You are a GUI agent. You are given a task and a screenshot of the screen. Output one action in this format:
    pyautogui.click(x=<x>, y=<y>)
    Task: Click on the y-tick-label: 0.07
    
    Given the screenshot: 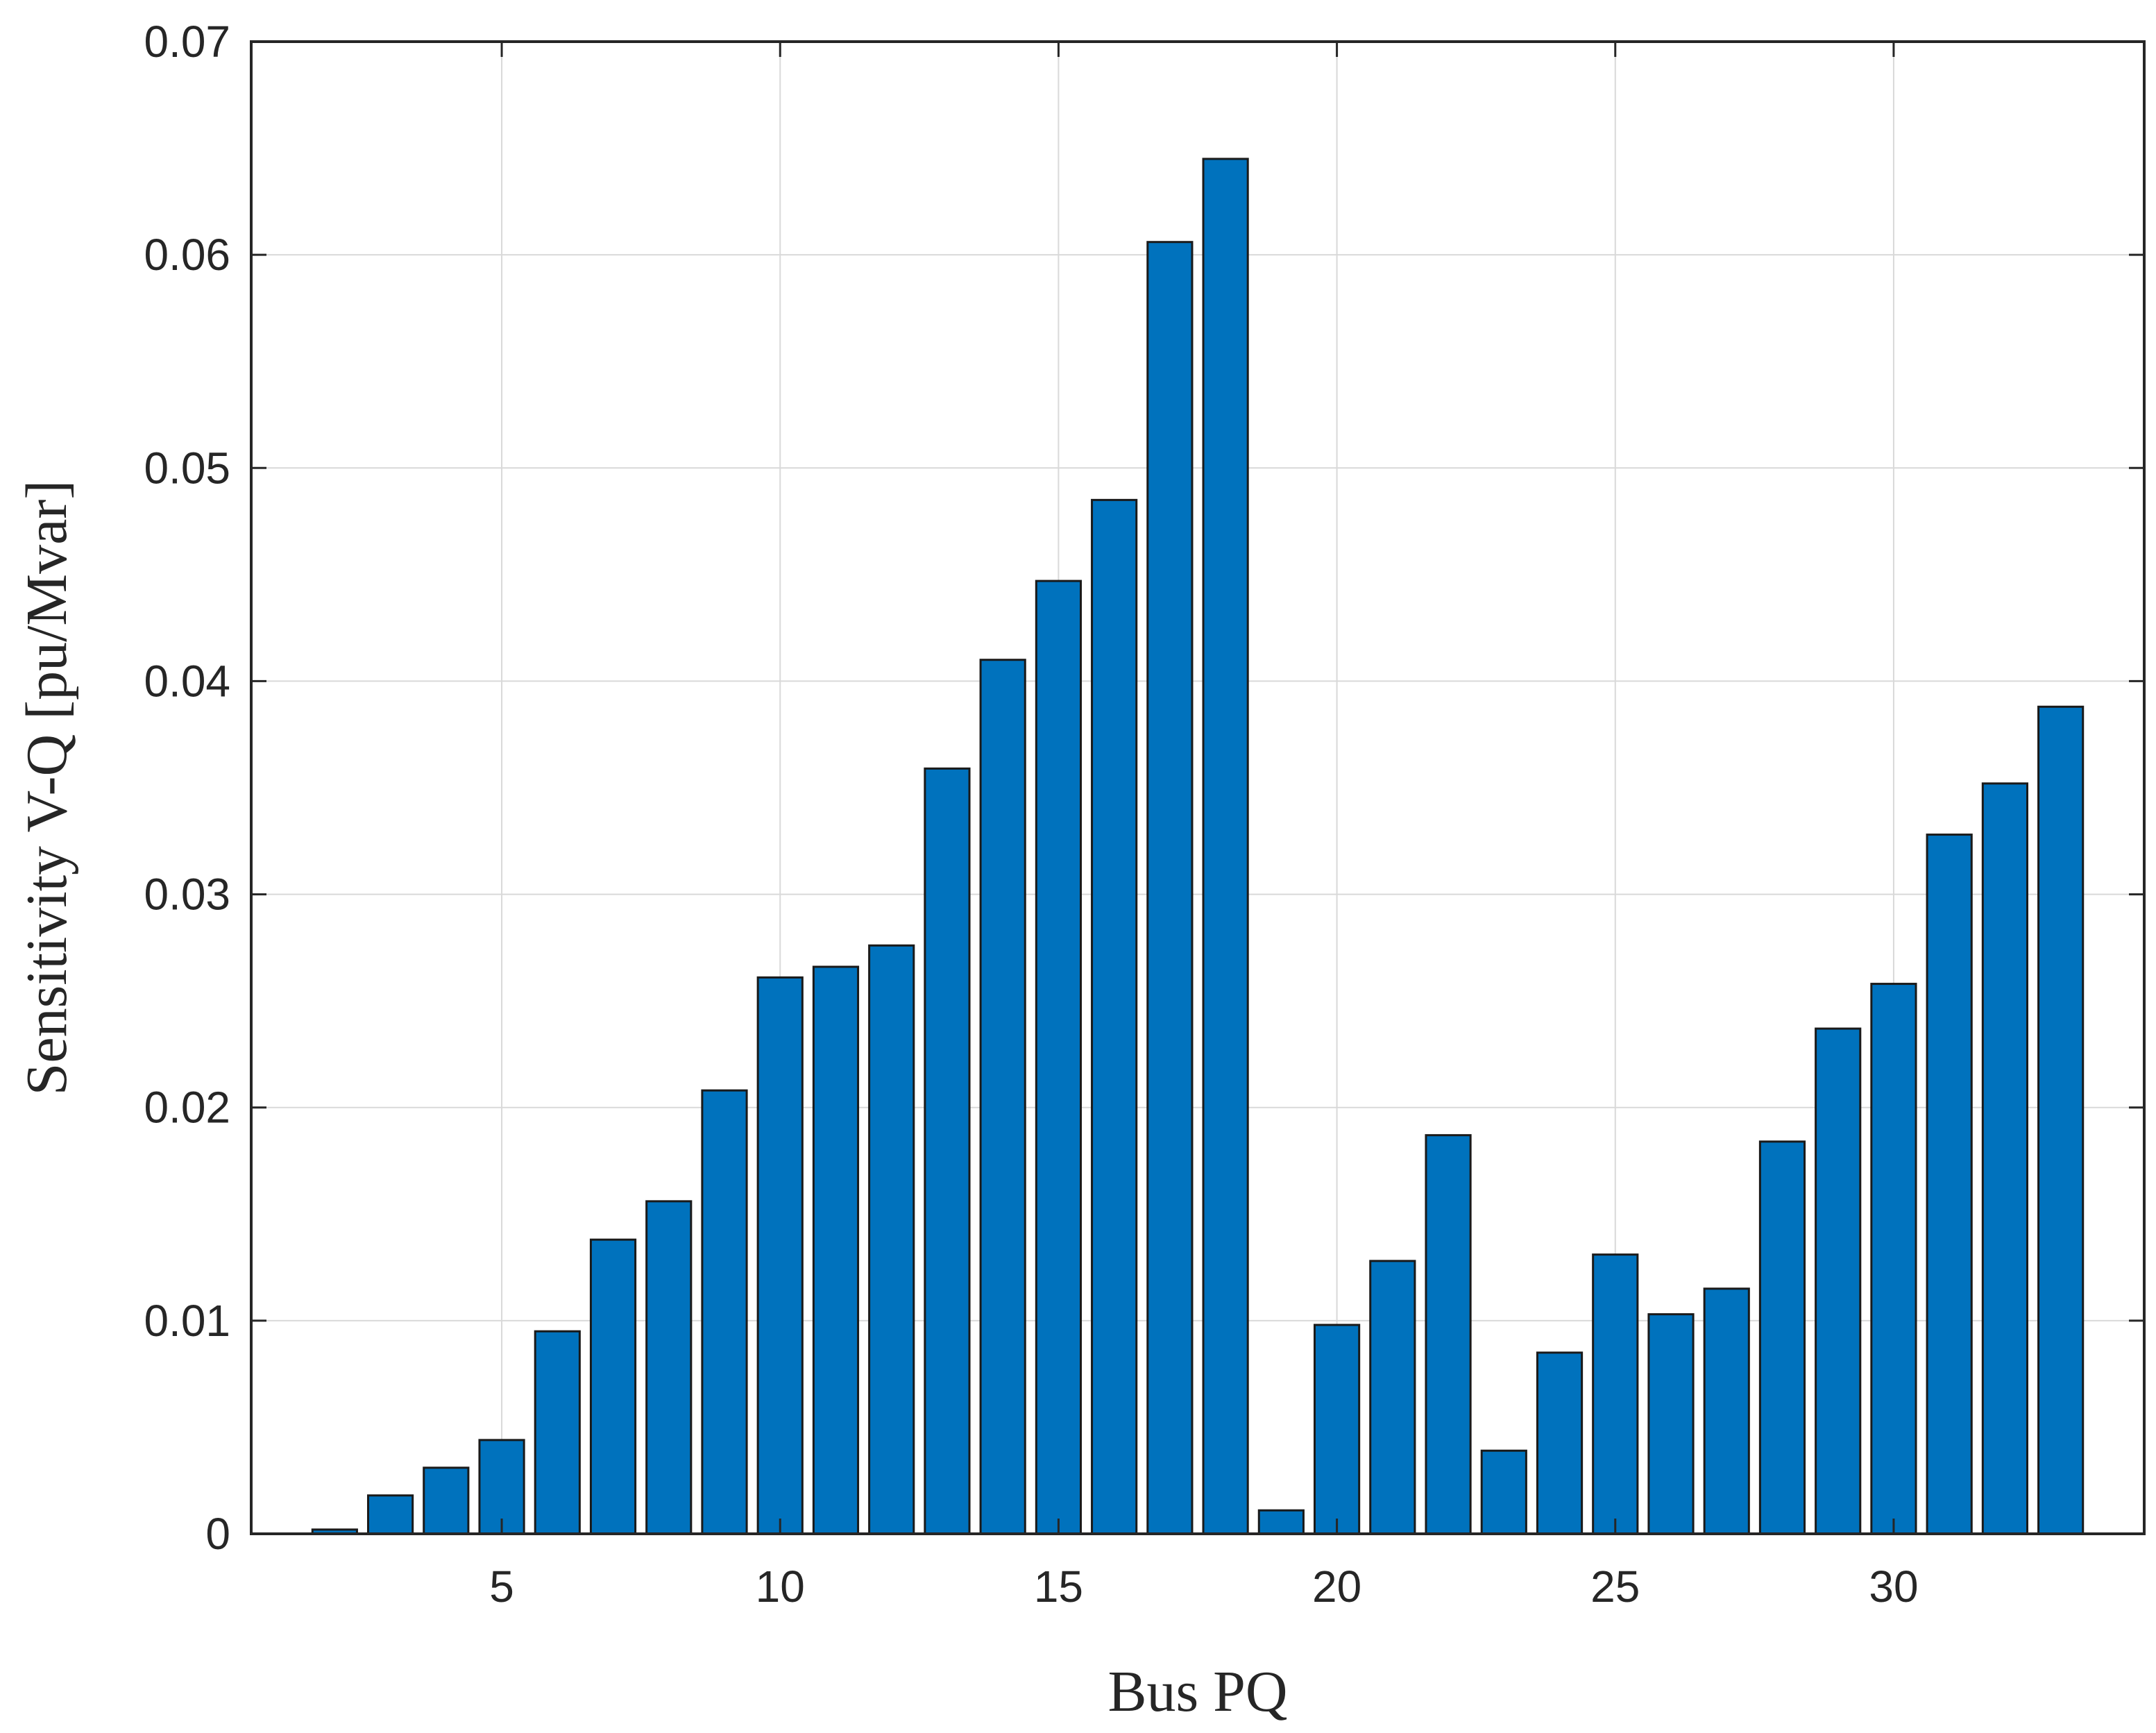 What is the action you would take?
    pyautogui.click(x=187, y=42)
    